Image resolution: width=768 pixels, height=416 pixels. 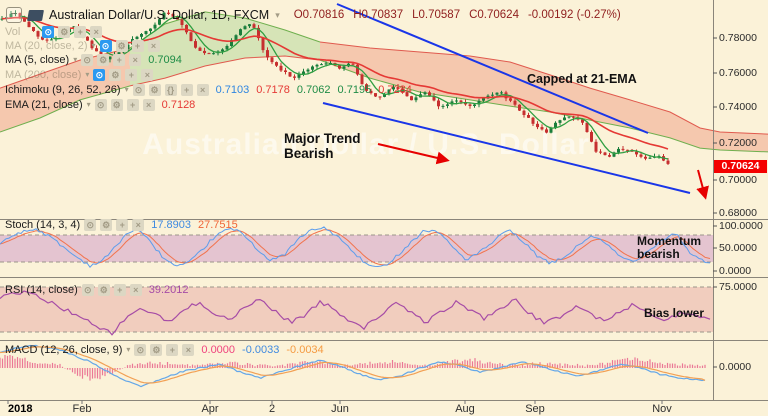 What do you see at coordinates (319, 15) in the screenshot?
I see `open-value: O0.70816` at bounding box center [319, 15].